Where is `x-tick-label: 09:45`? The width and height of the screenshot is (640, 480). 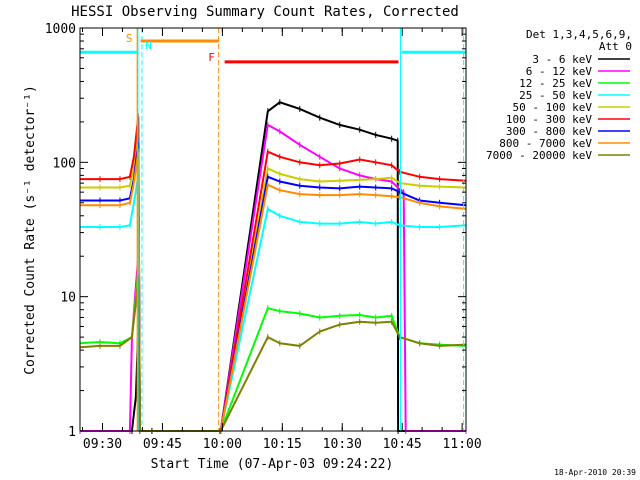 x-tick-label: 09:45 is located at coordinates (162, 444).